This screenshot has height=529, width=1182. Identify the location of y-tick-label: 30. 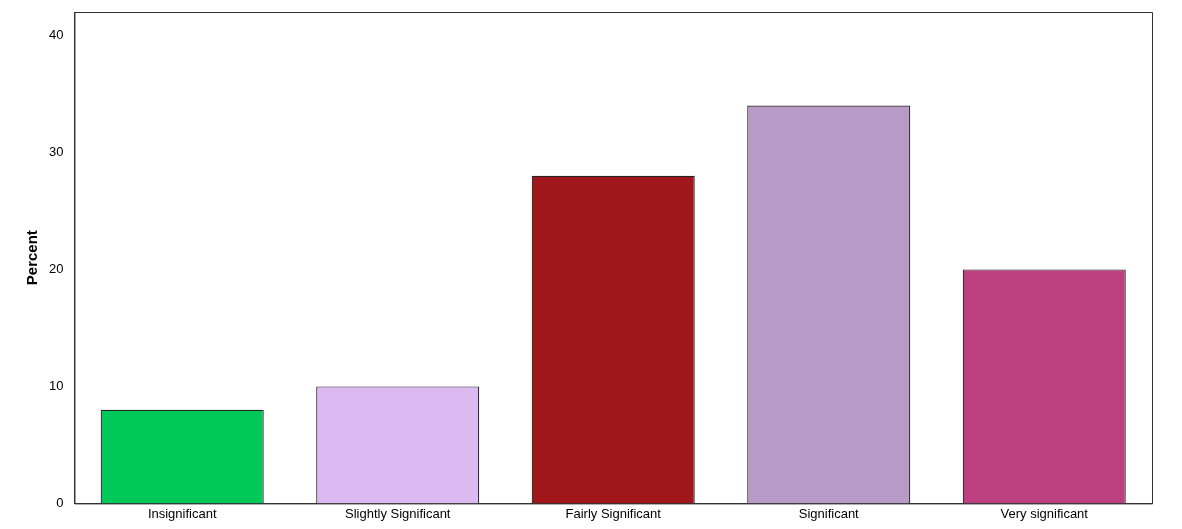
(56, 151).